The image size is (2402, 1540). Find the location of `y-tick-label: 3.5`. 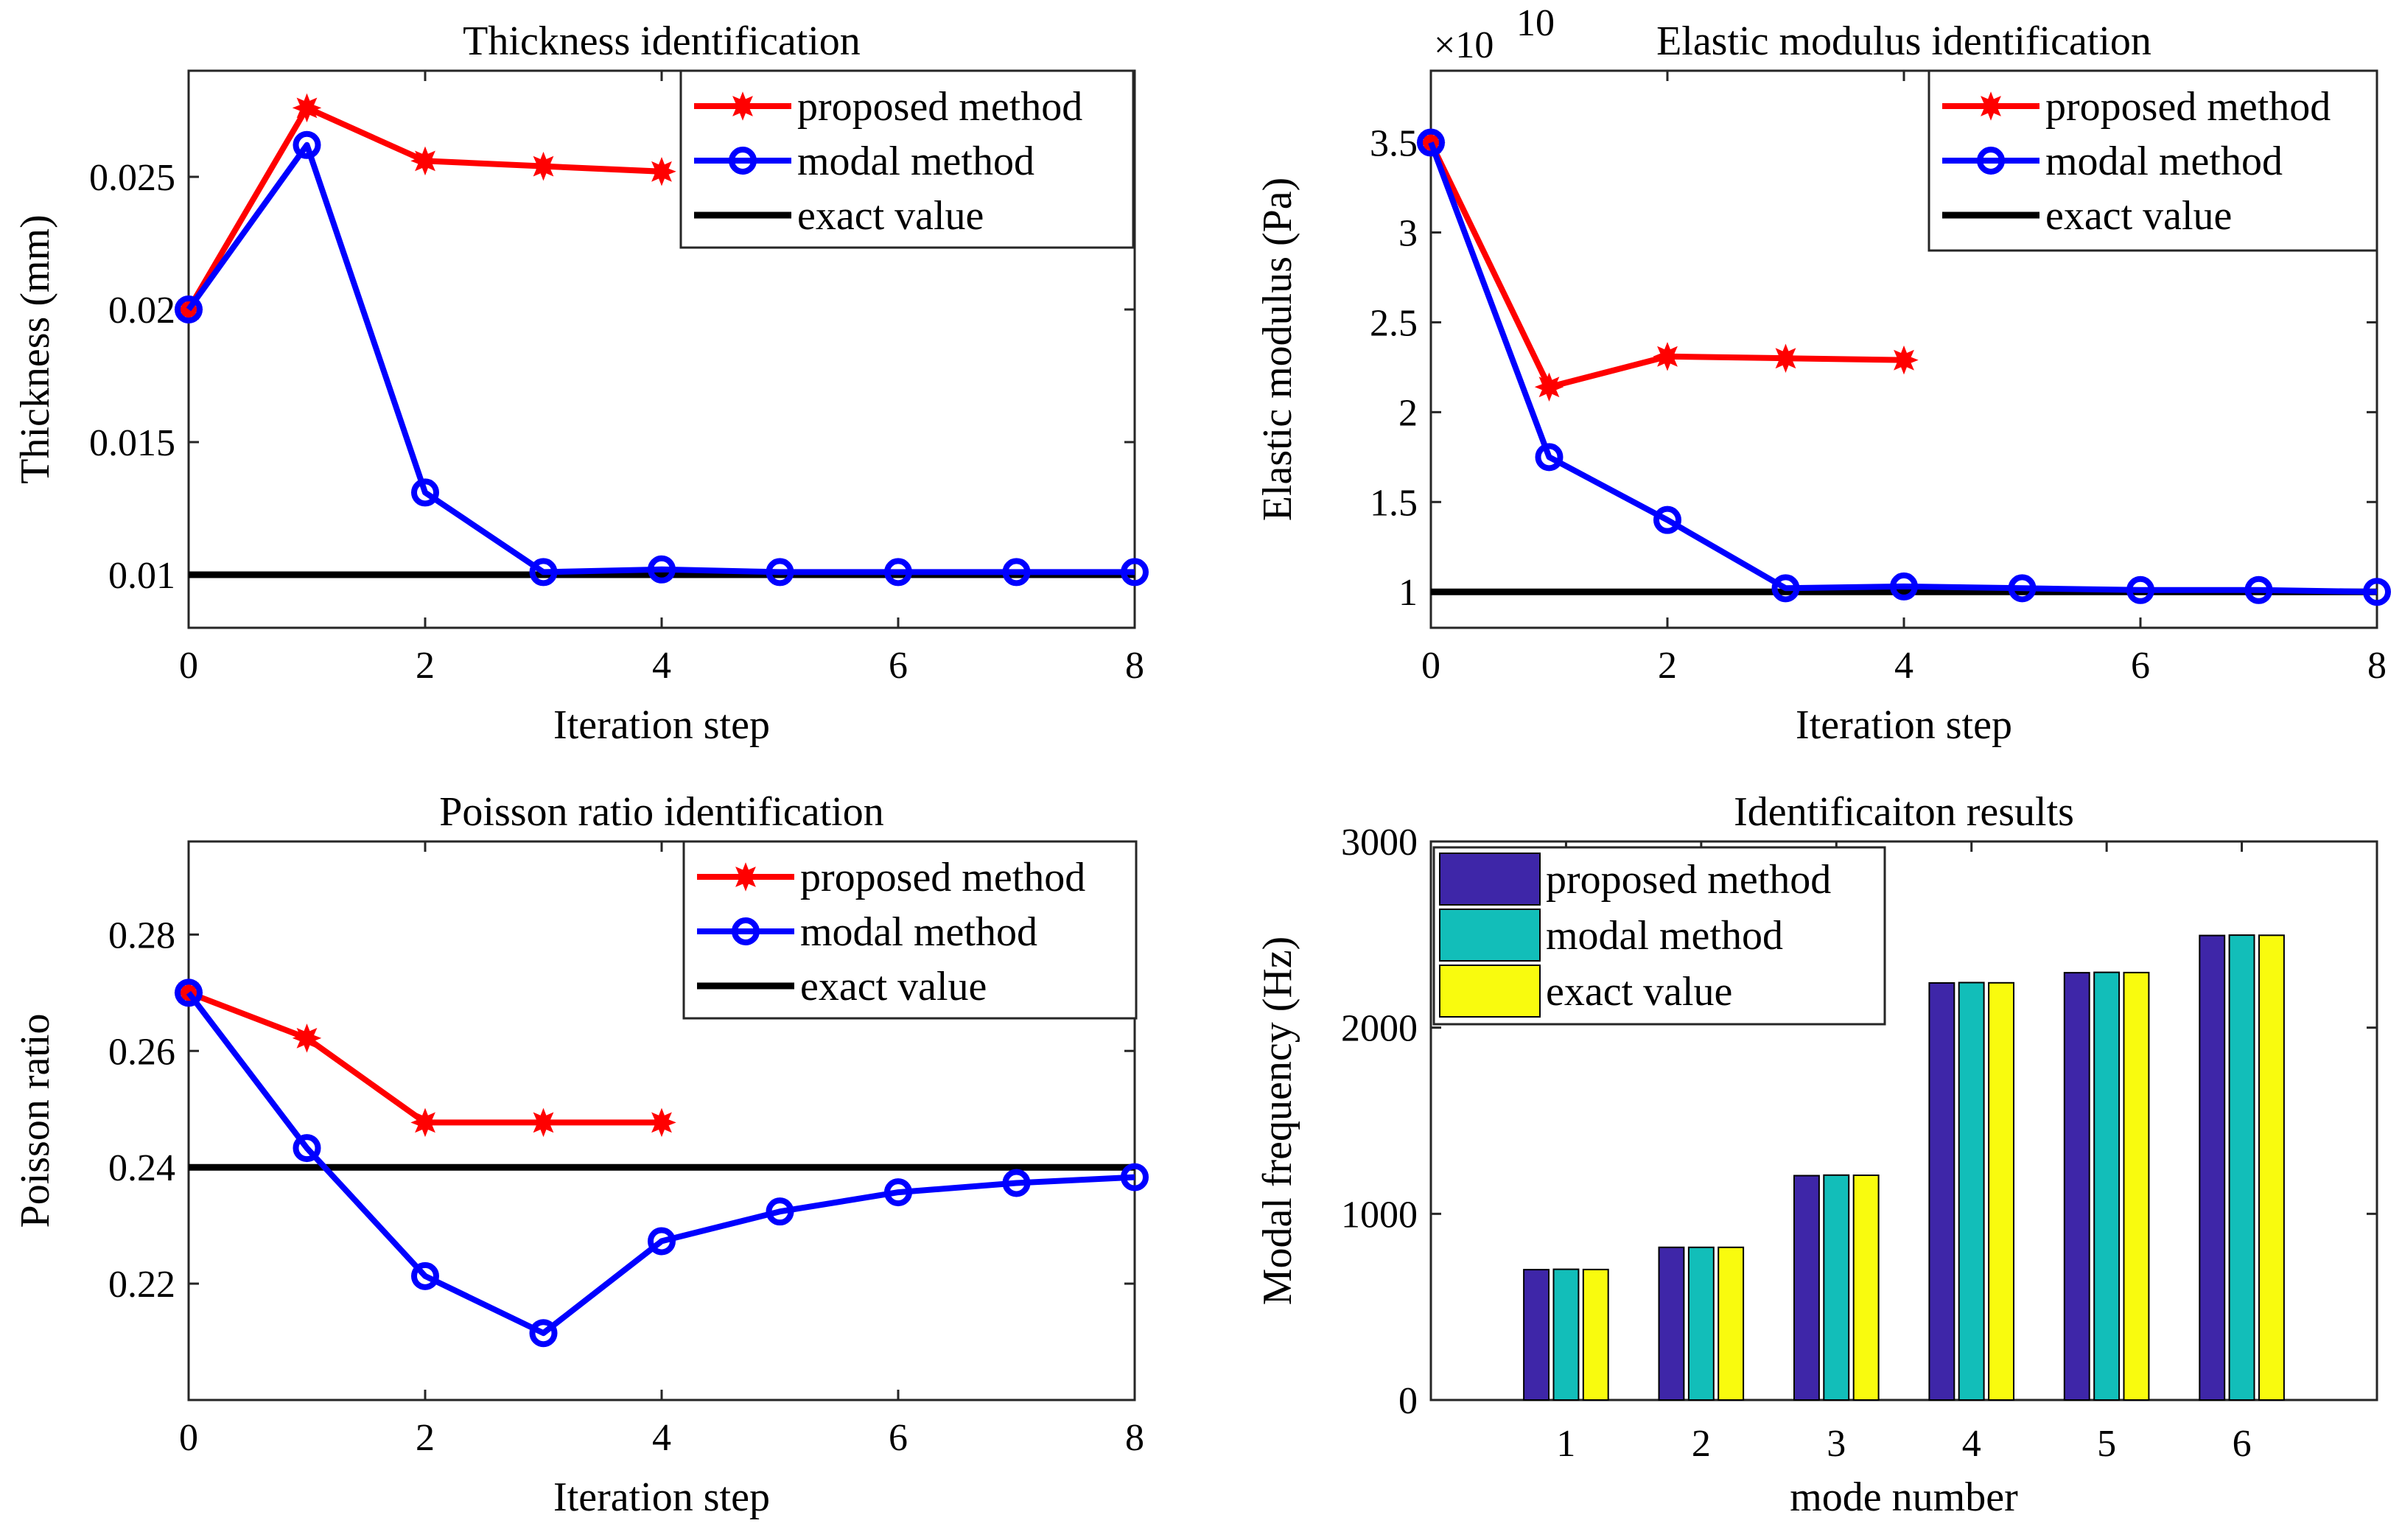

y-tick-label: 3.5 is located at coordinates (1394, 144).